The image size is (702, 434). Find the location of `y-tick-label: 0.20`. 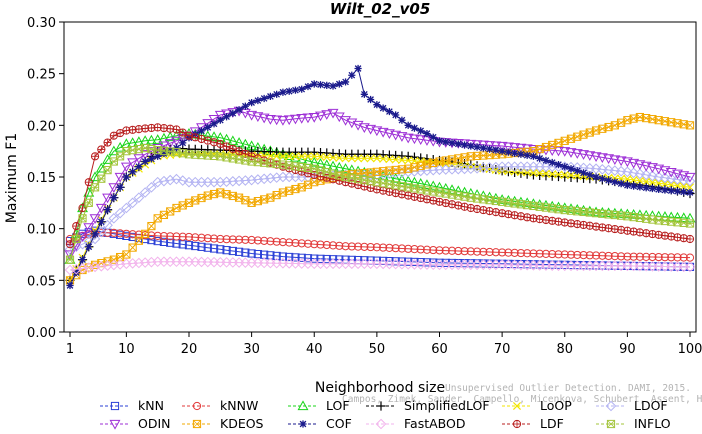

y-tick-label: 0.20 is located at coordinates (41, 126).